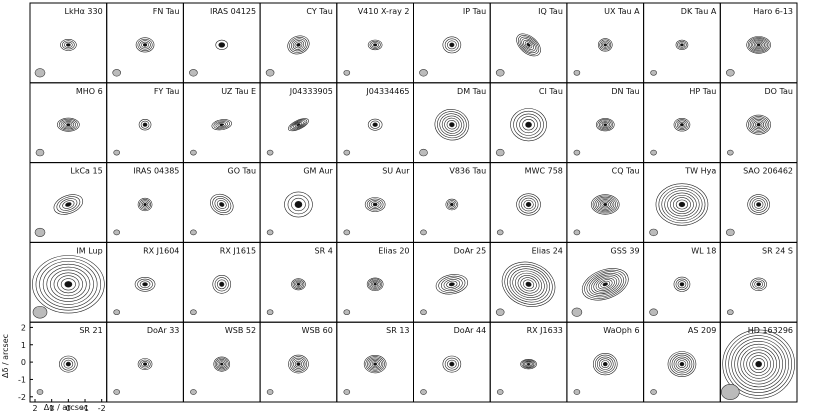 The height and width of the screenshot is (419, 830). Describe the element at coordinates (298, 282) in the screenshot. I see `panel: SR 4` at that location.